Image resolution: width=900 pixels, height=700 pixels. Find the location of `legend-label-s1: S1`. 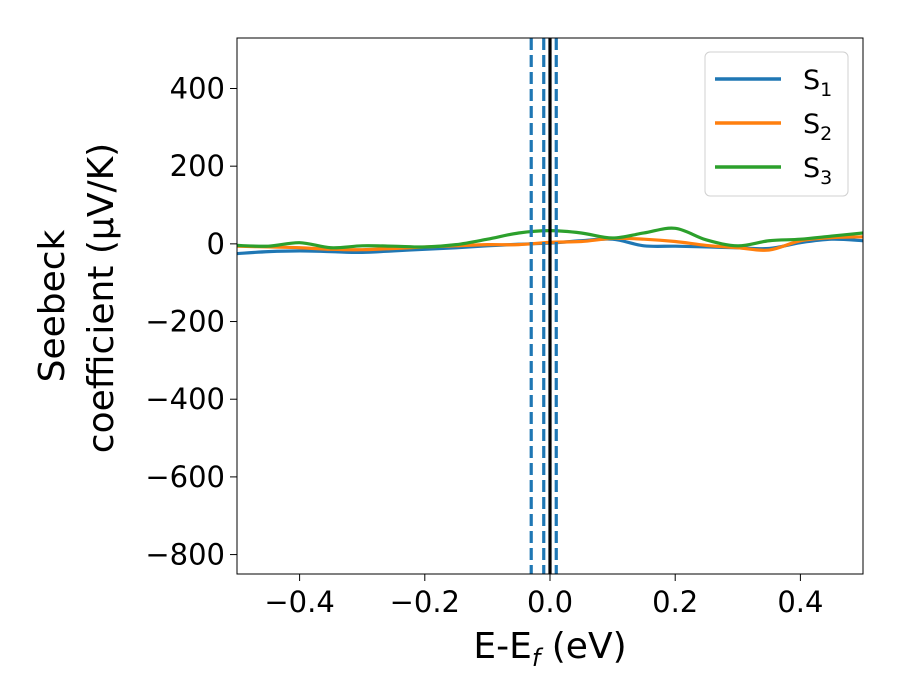

legend-label-s1: S1 is located at coordinates (817, 83).